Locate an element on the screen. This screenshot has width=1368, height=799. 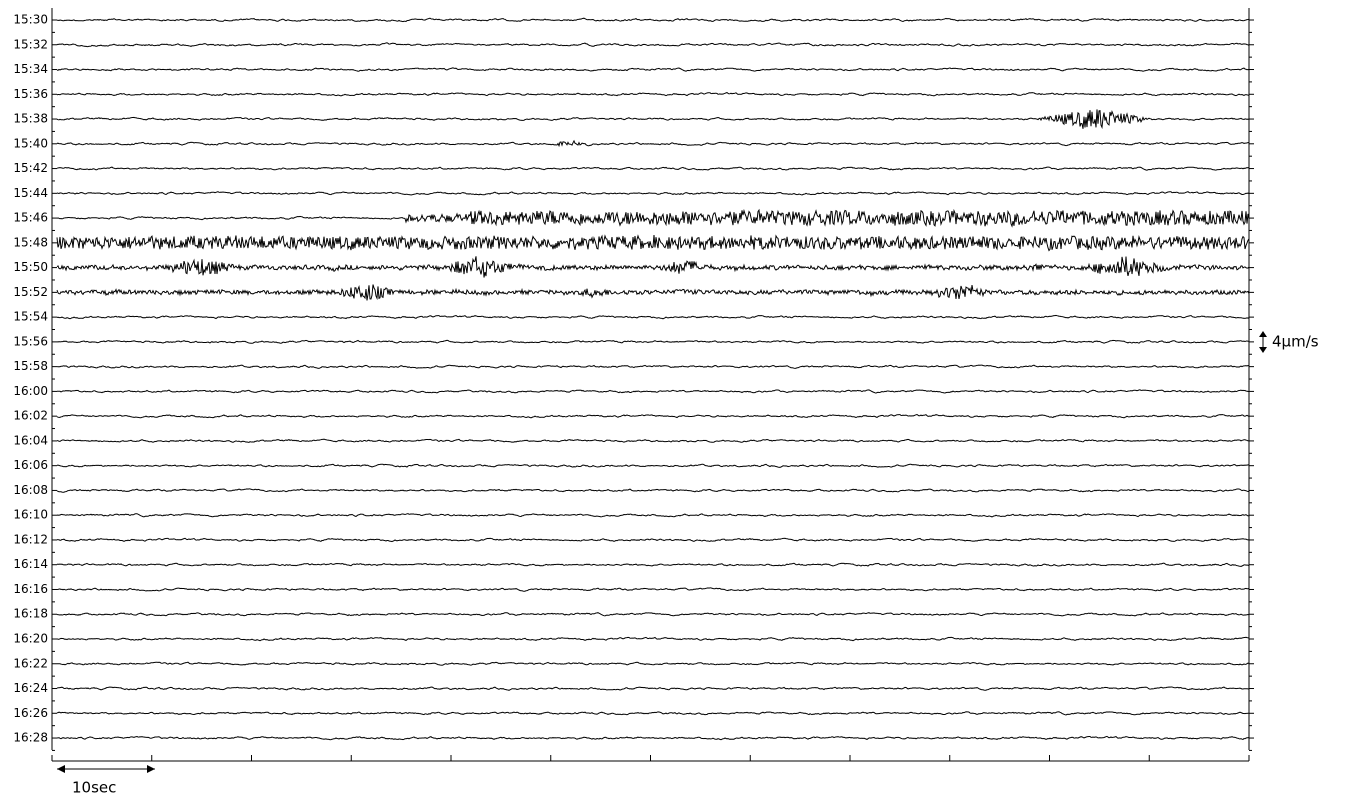
row-label: 16:10 is located at coordinates (30, 515).